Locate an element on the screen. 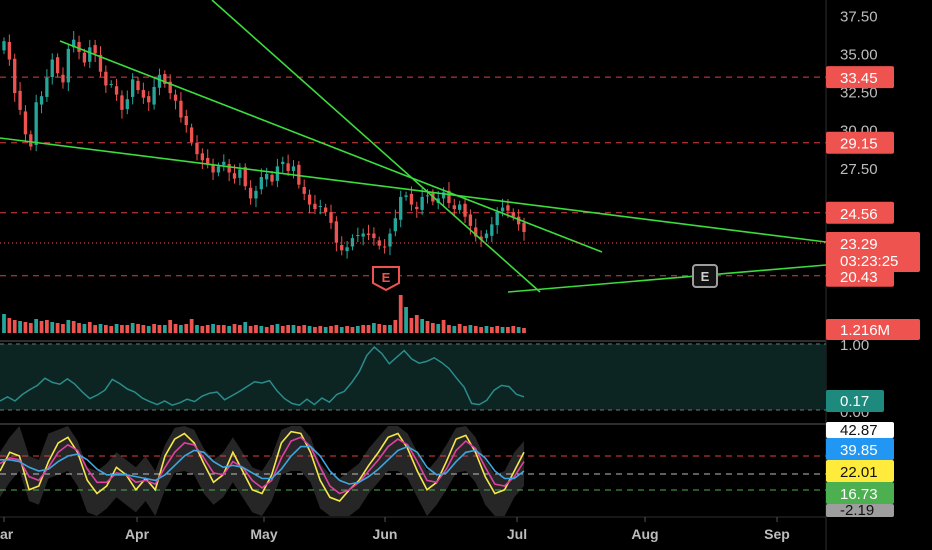  earnings-marker: E is located at coordinates (386, 279).